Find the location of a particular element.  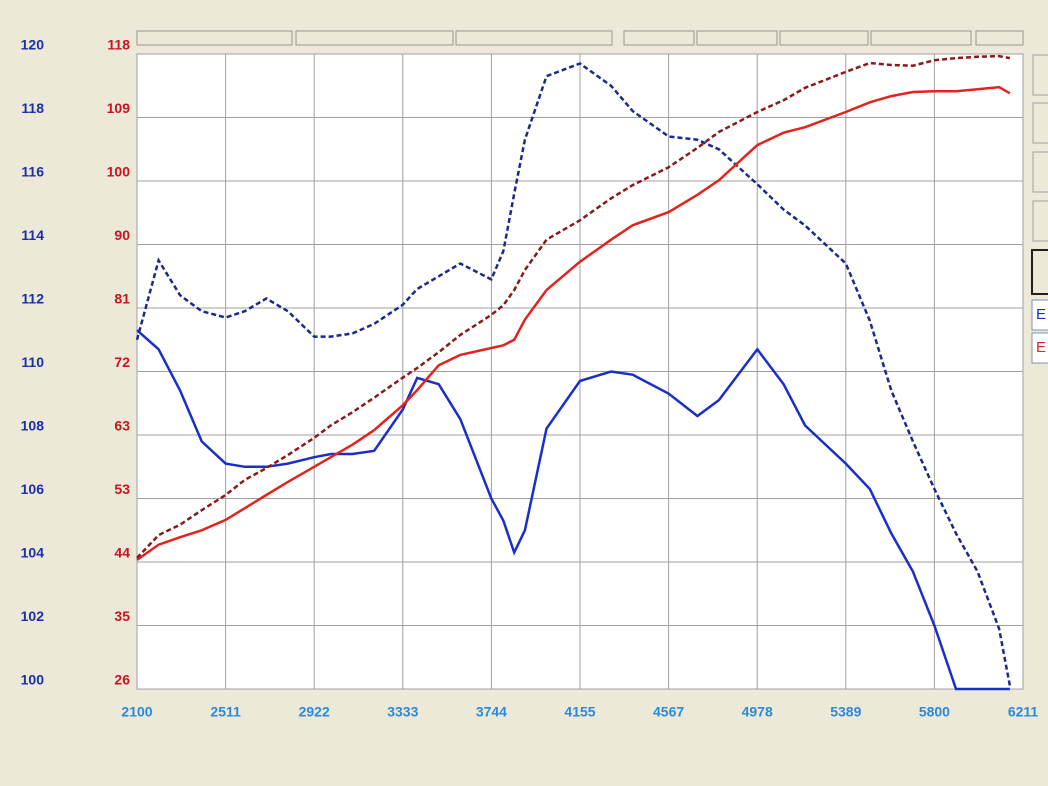

y-tick-label: 102 is located at coordinates (33, 616).